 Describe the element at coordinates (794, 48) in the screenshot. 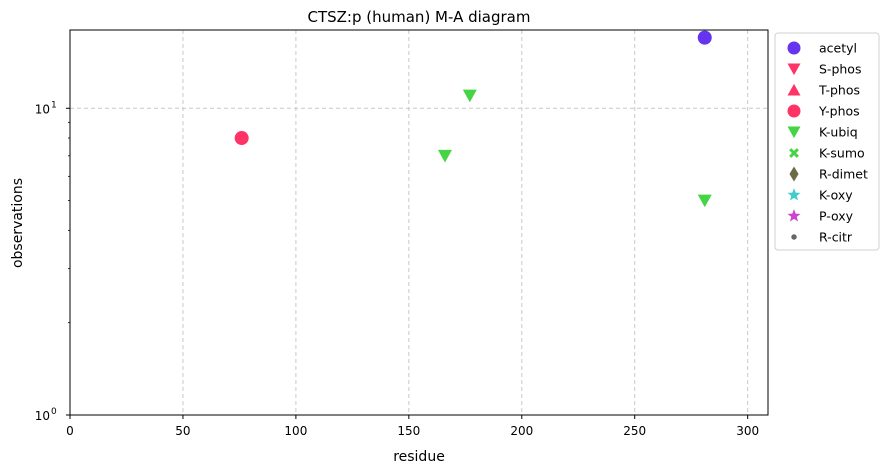

I see `legend-marker-acetyl` at that location.